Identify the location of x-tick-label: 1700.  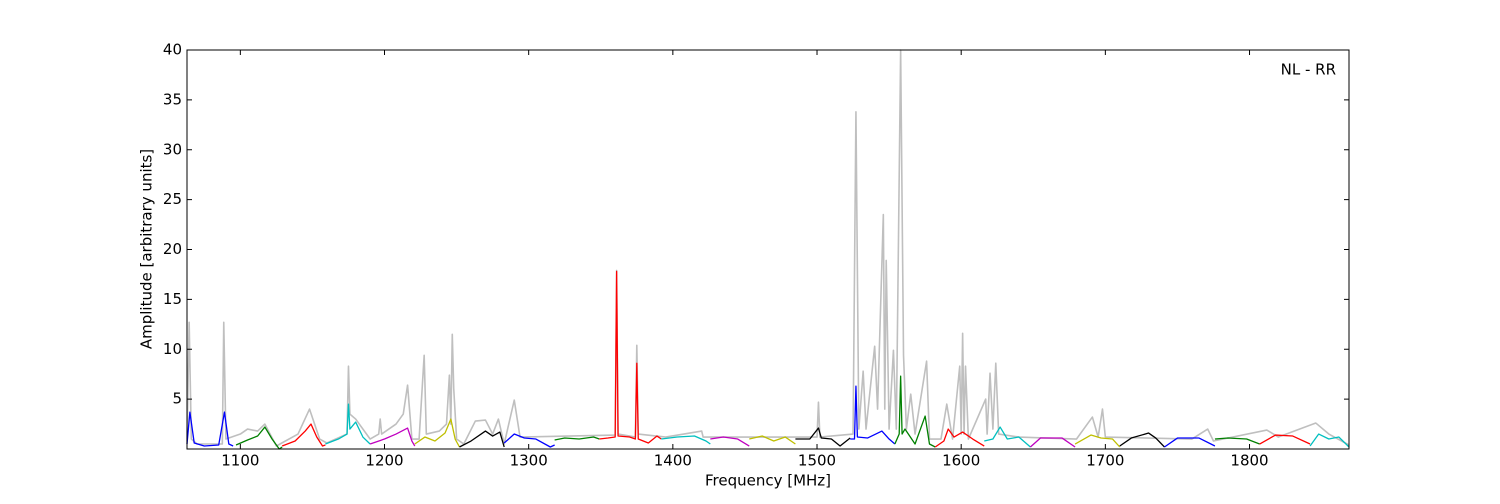
(1105, 461).